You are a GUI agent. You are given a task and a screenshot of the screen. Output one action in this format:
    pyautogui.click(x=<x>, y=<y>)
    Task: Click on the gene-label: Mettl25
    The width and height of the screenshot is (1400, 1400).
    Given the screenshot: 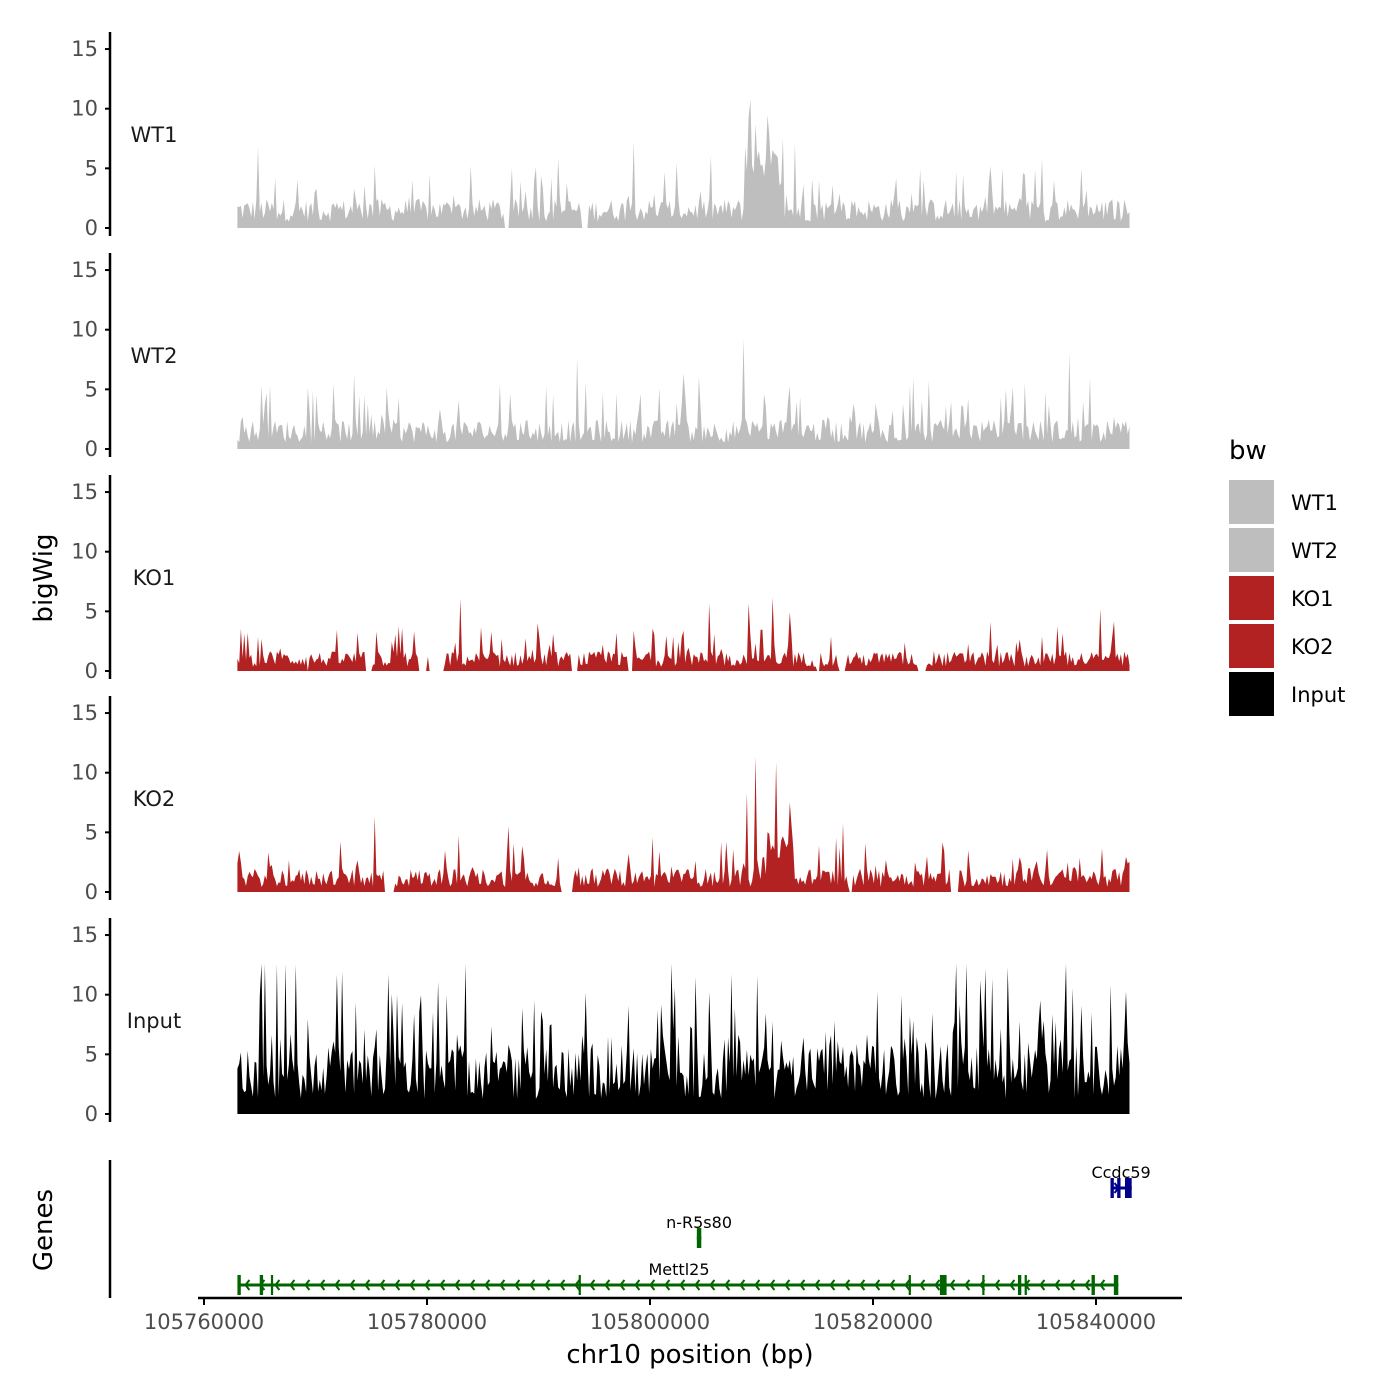 What is the action you would take?
    pyautogui.click(x=679, y=1269)
    